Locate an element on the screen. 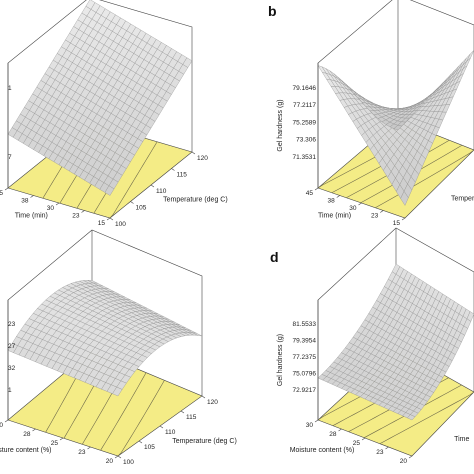 The width and height of the screenshot is (474, 474). z-tick-label: 75.2589 is located at coordinates (305, 122).